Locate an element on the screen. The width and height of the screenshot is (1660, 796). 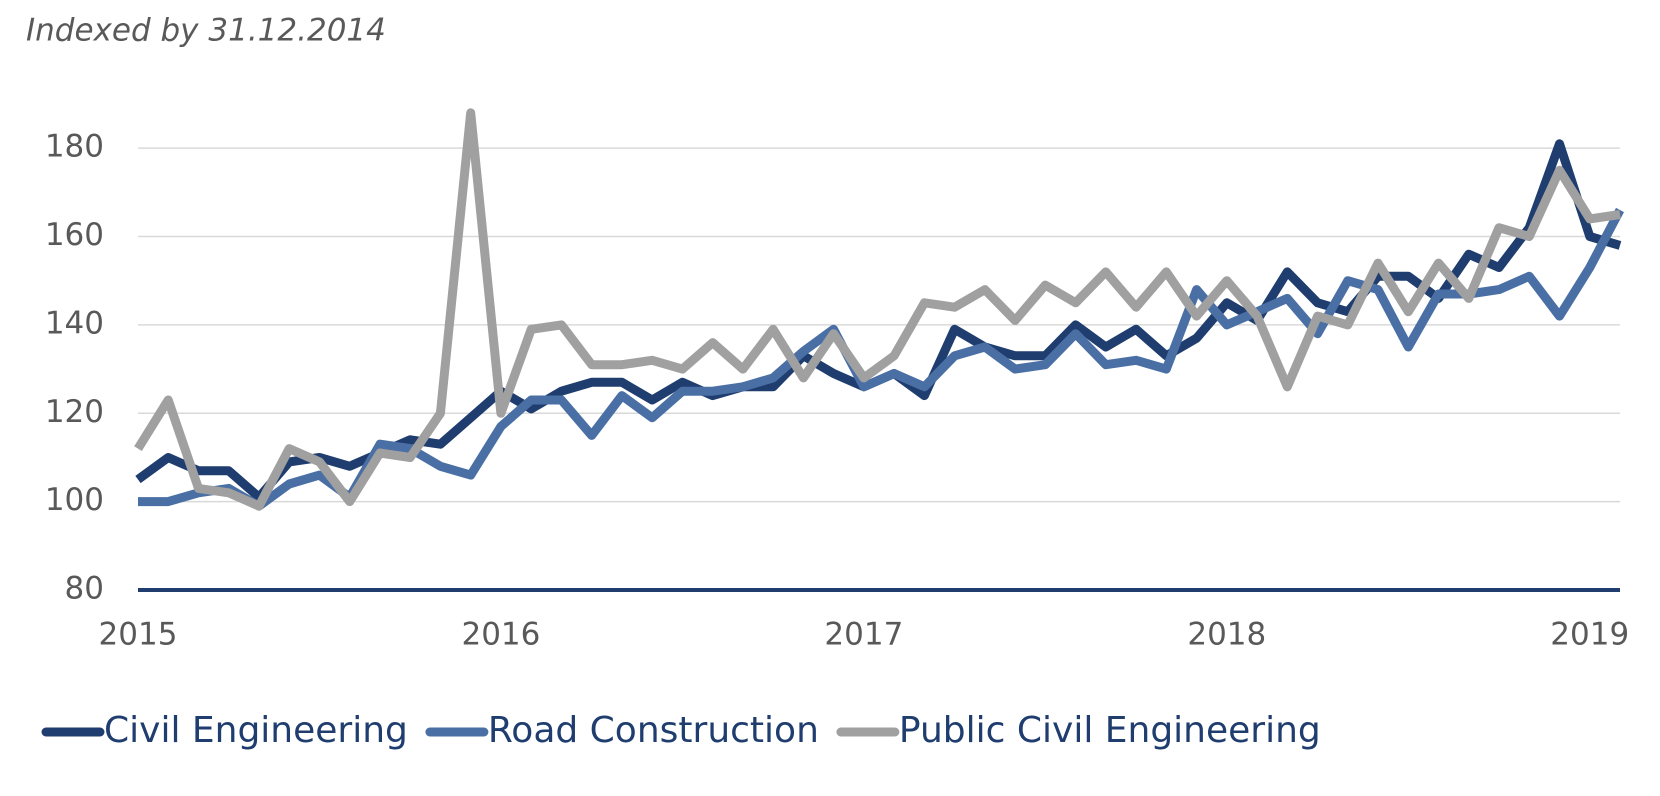
legend-label: Civil Engineering is located at coordinates (256, 730).